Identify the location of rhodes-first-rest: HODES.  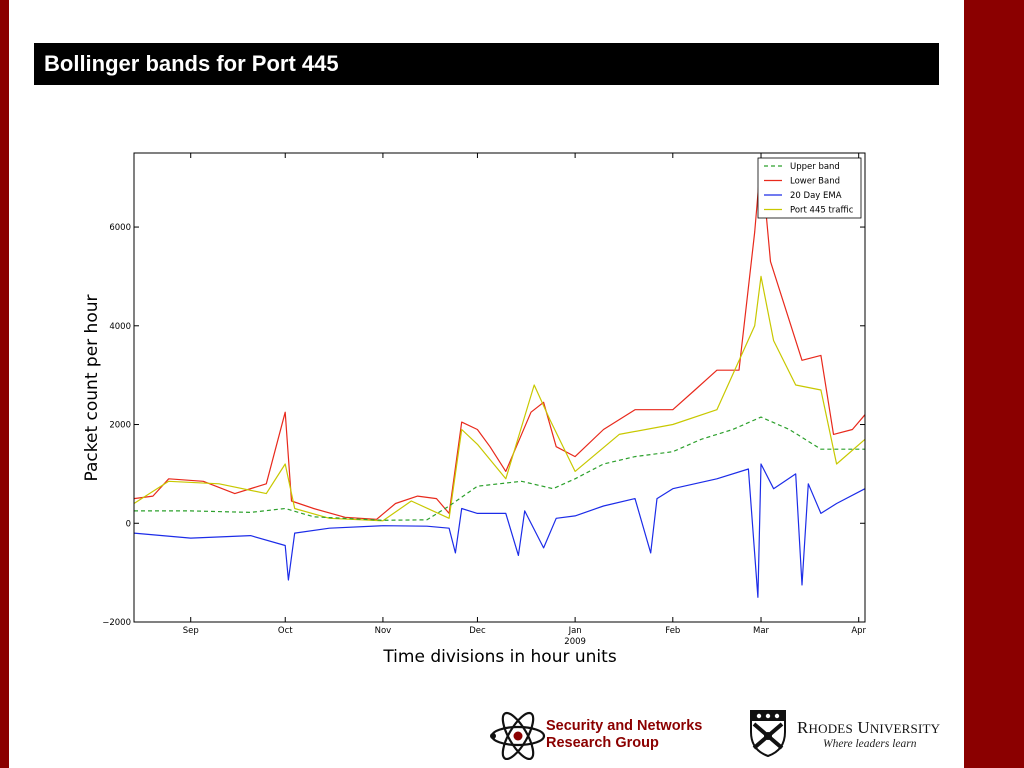
(830, 728).